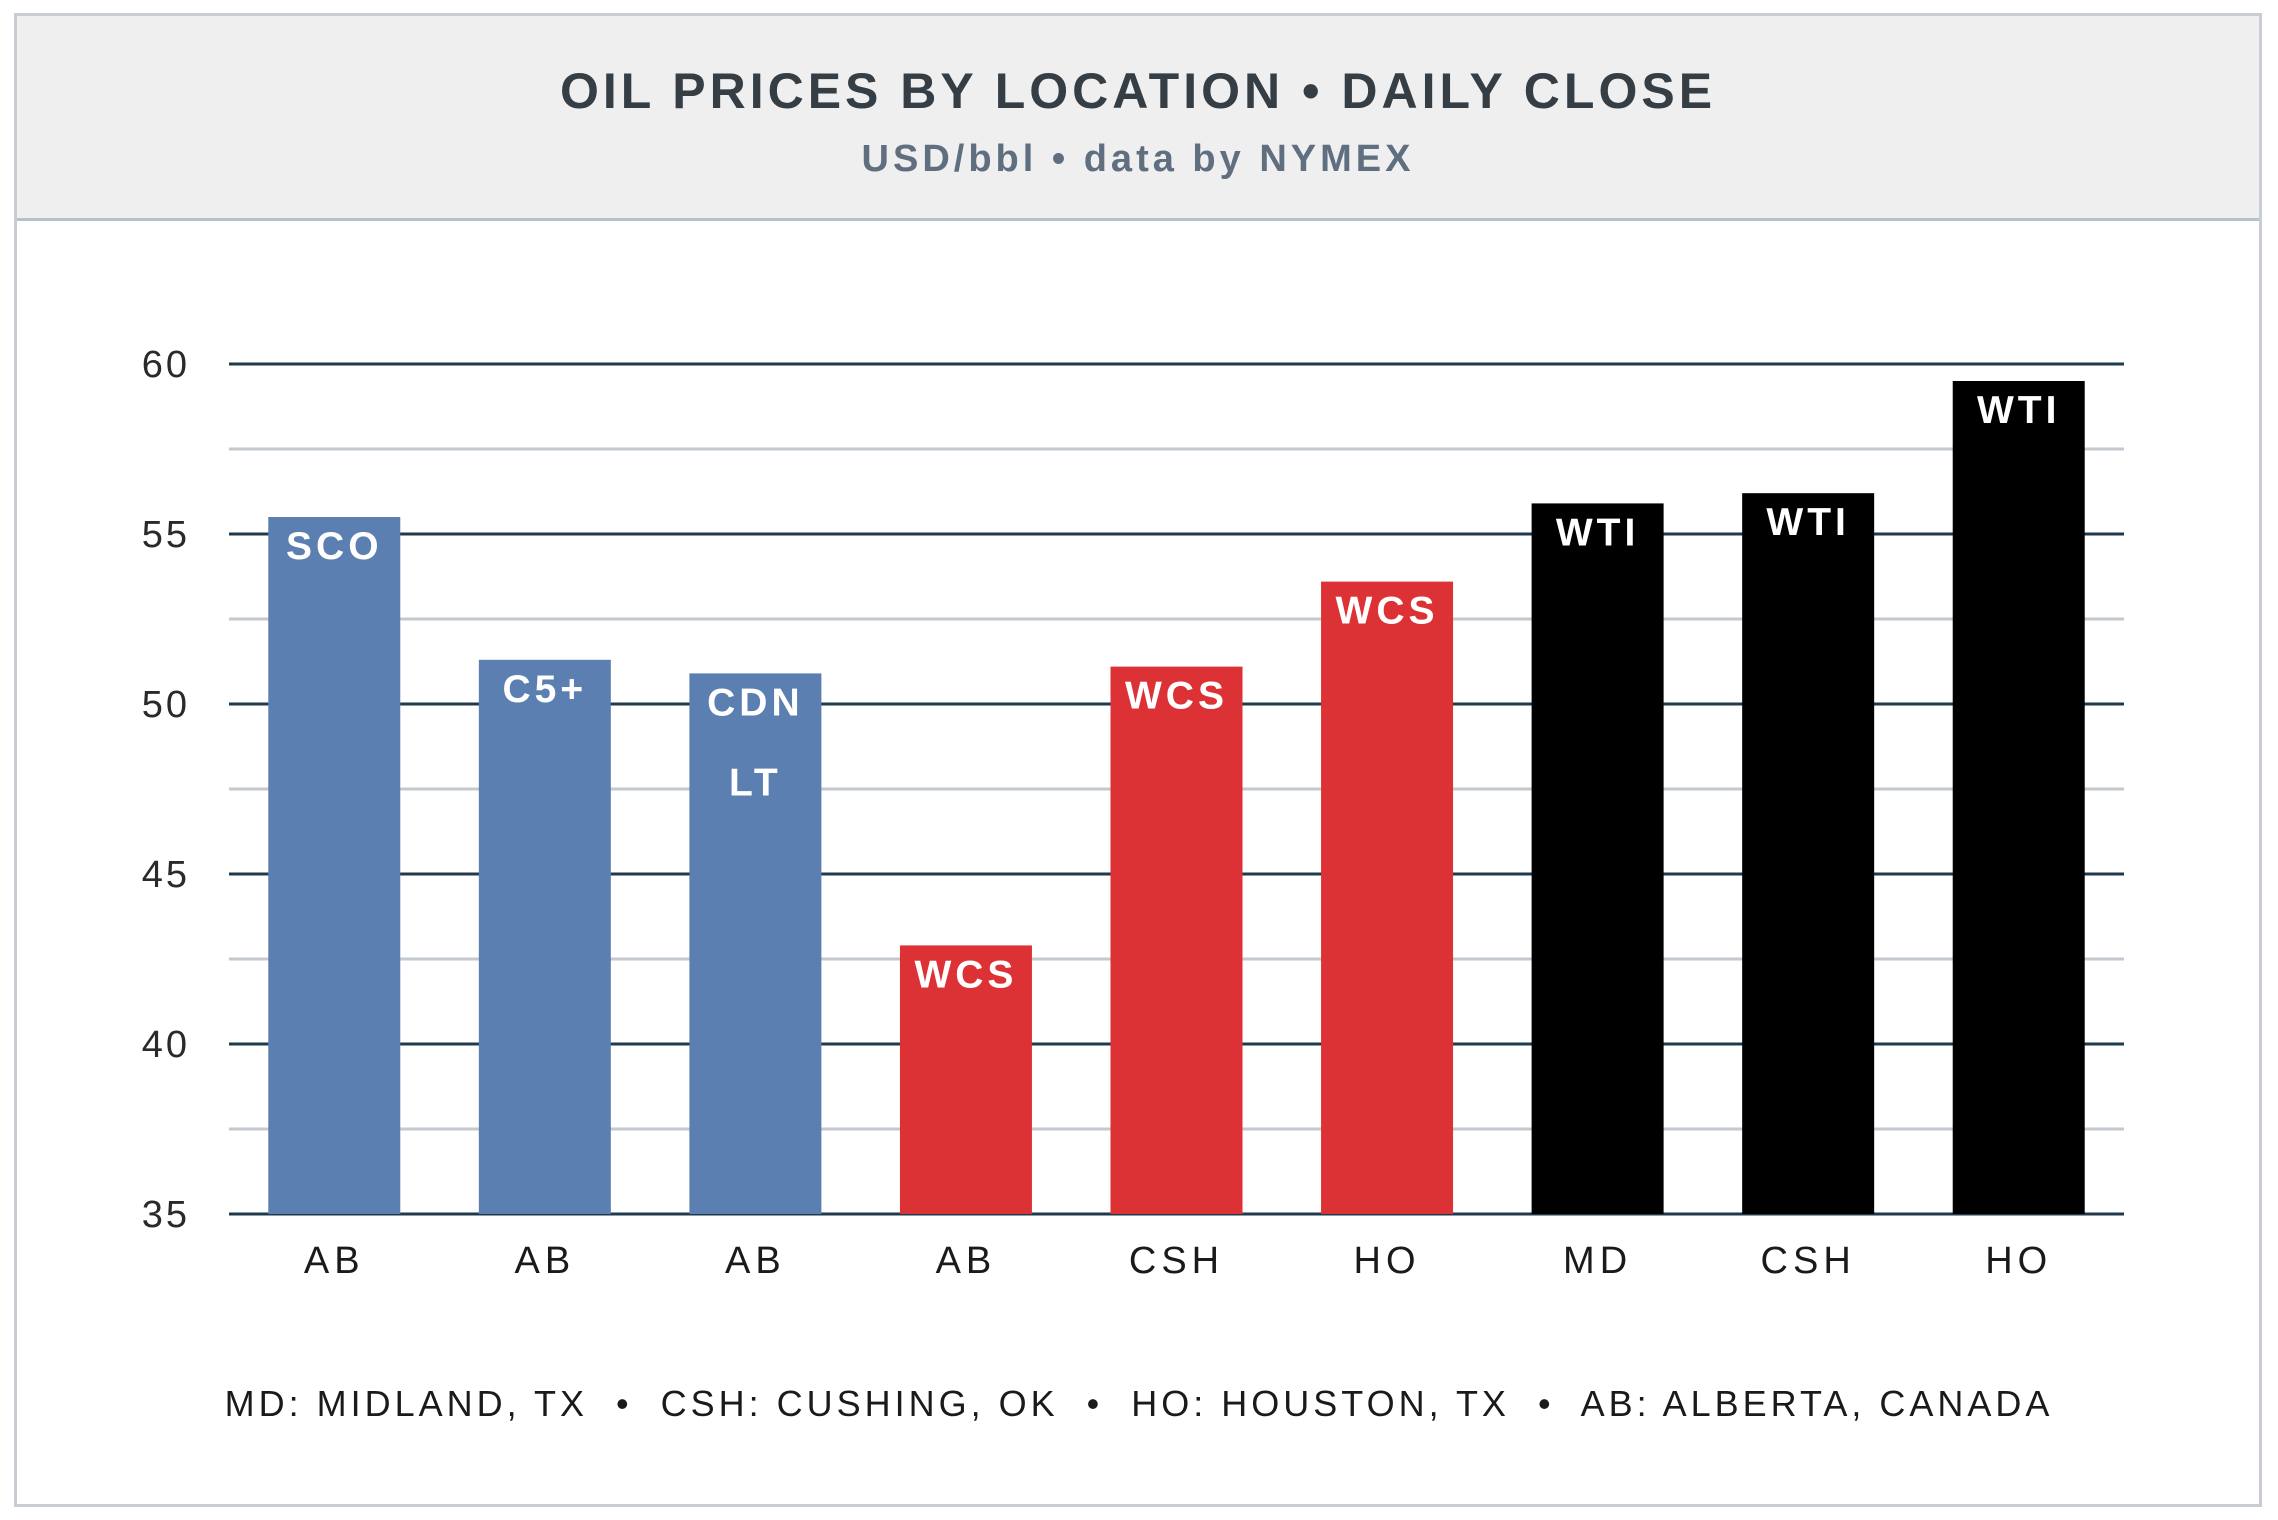 The image size is (2278, 1520). What do you see at coordinates (334, 546) in the screenshot?
I see `bar-label: SCO` at bounding box center [334, 546].